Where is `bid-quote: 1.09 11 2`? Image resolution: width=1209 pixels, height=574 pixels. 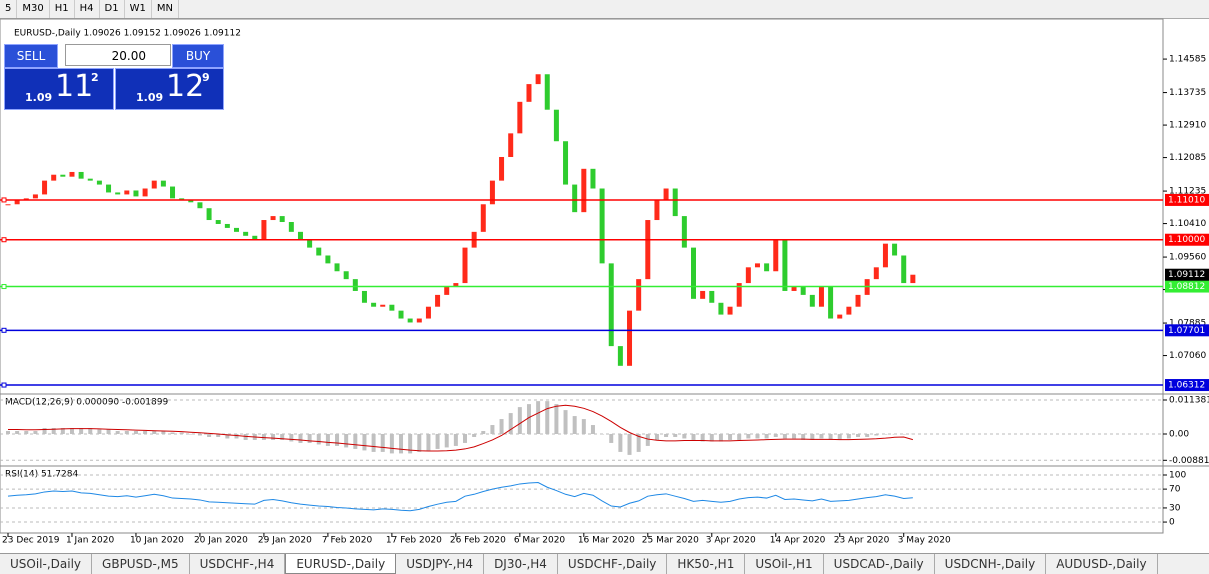 bid-quote: 1.09 11 2 is located at coordinates (59, 89).